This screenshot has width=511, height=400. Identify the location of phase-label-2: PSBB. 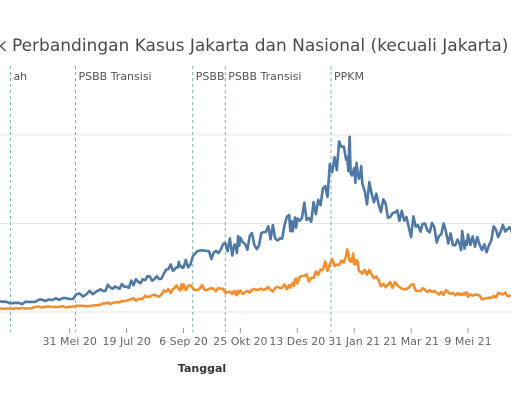
(210, 76).